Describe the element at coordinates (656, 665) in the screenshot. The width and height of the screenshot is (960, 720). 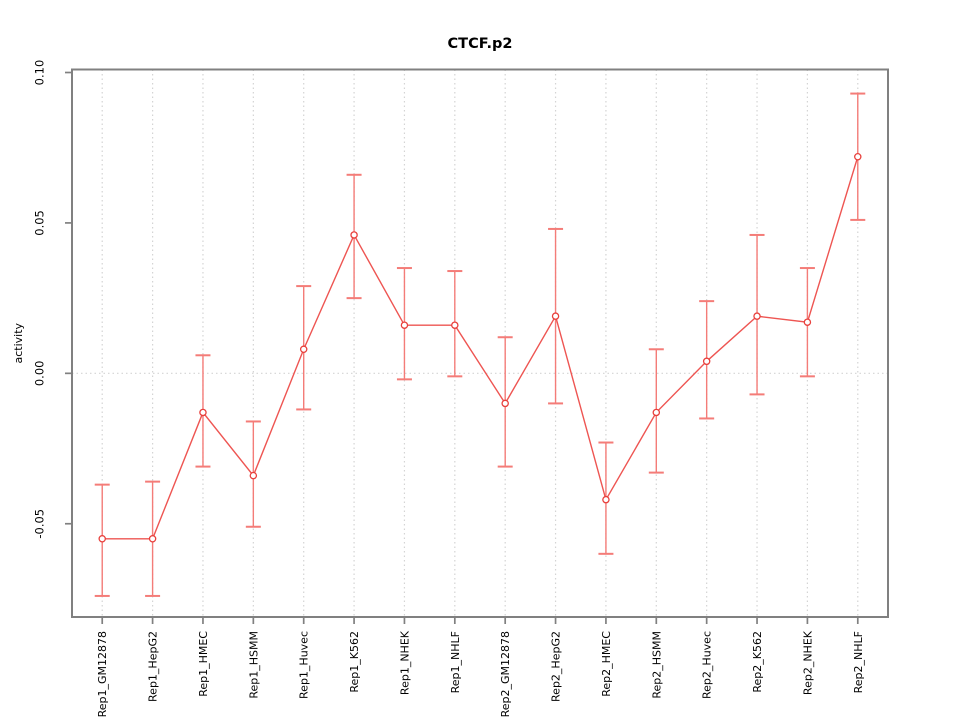
I see `x-tick-label: Rep2_HSMM` at that location.